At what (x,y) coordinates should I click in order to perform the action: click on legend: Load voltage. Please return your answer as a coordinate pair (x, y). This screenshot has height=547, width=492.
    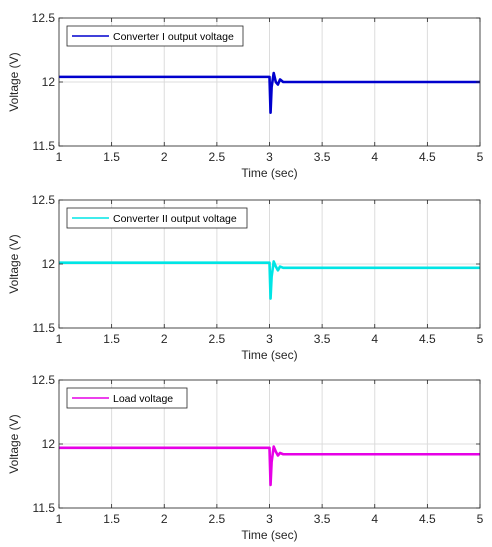
    Looking at the image, I should click on (127, 398).